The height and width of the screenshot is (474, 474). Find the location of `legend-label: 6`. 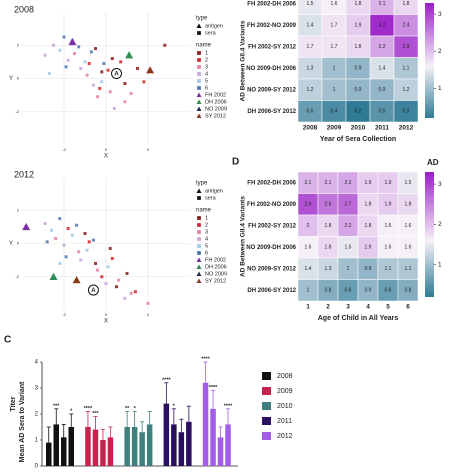

legend-label: 6 is located at coordinates (206, 253).